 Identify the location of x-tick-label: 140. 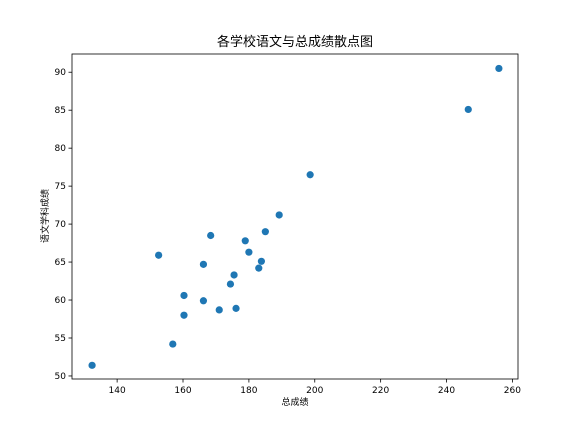
(117, 391).